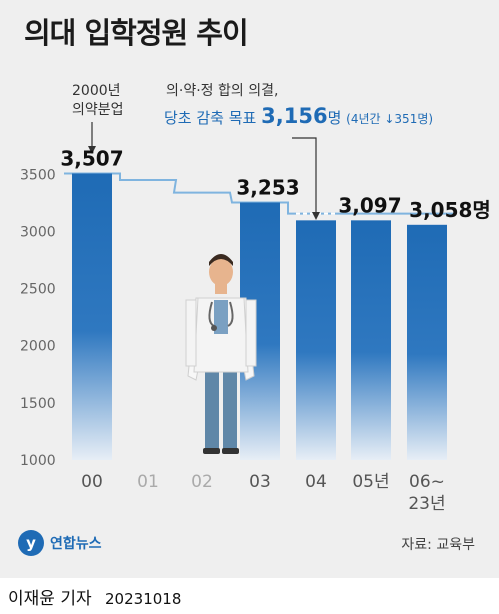 This screenshot has height=614, width=499. Describe the element at coordinates (438, 544) in the screenshot. I see `source-note: 자료: 교육부` at that location.